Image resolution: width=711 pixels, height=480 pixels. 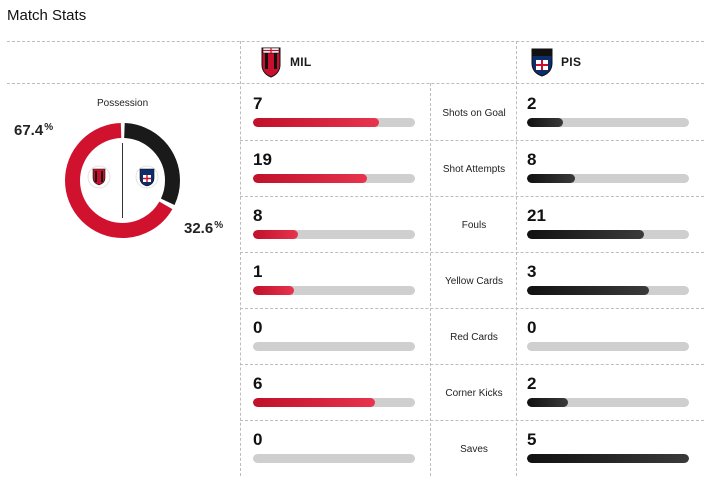 What do you see at coordinates (532, 439) in the screenshot?
I see `stat-value-away: 5` at bounding box center [532, 439].